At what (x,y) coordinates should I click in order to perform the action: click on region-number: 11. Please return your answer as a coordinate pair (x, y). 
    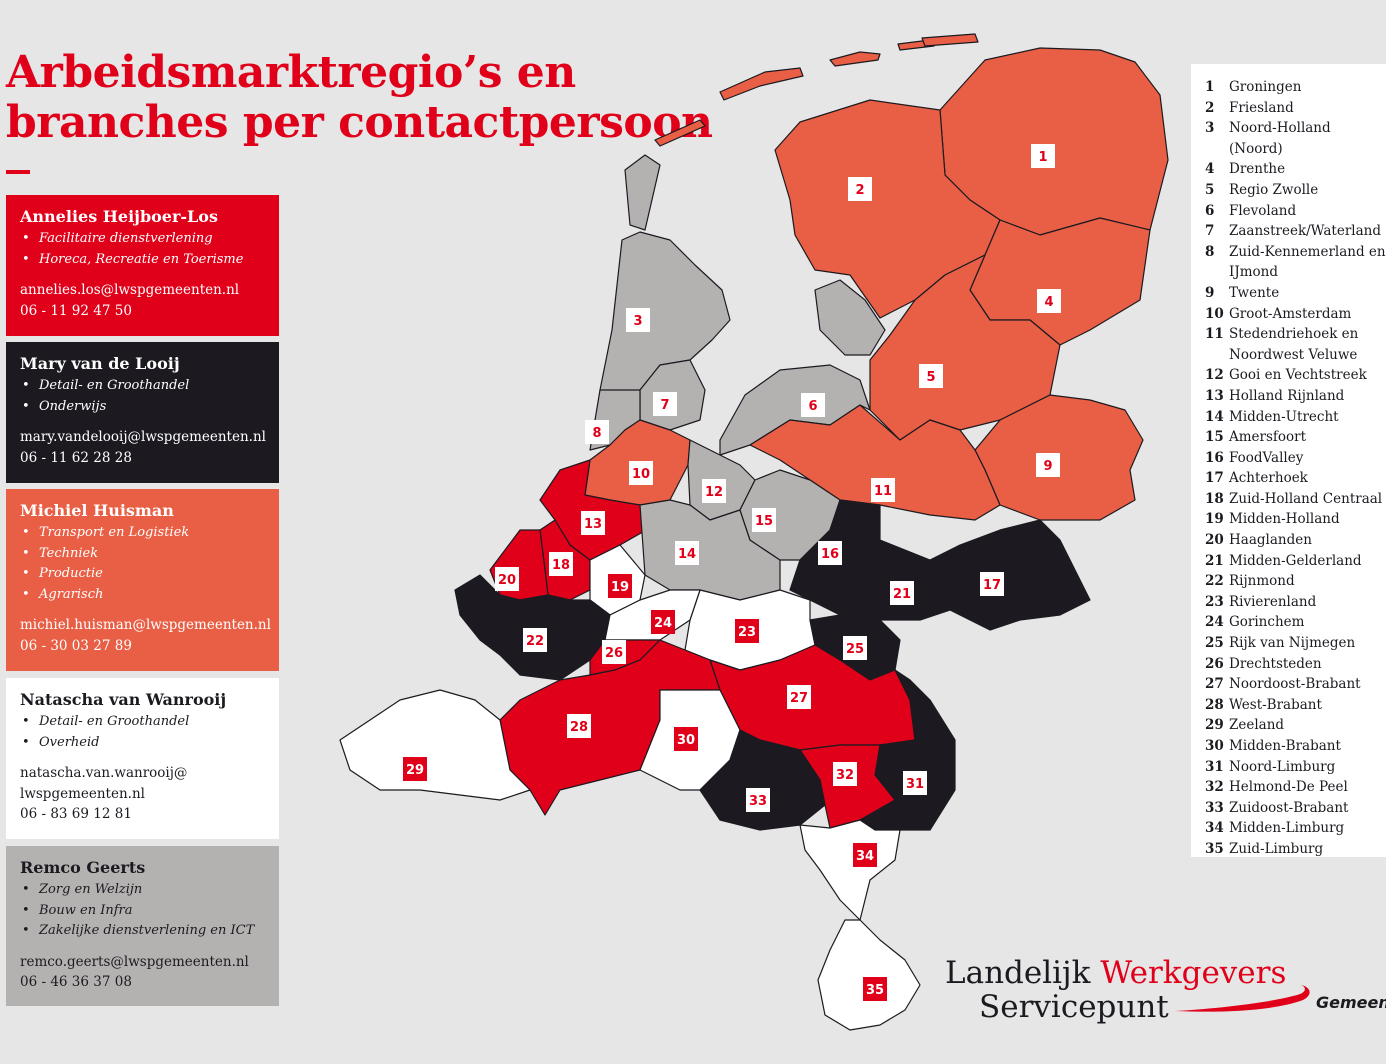
    Looking at the image, I should click on (883, 491).